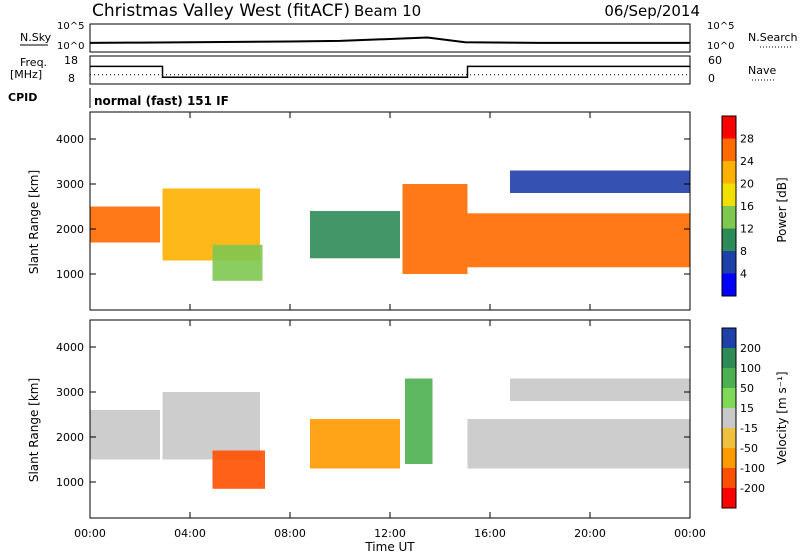  Describe the element at coordinates (70, 46) in the screenshot. I see `nsky-tick-bottom: 10^0` at that location.